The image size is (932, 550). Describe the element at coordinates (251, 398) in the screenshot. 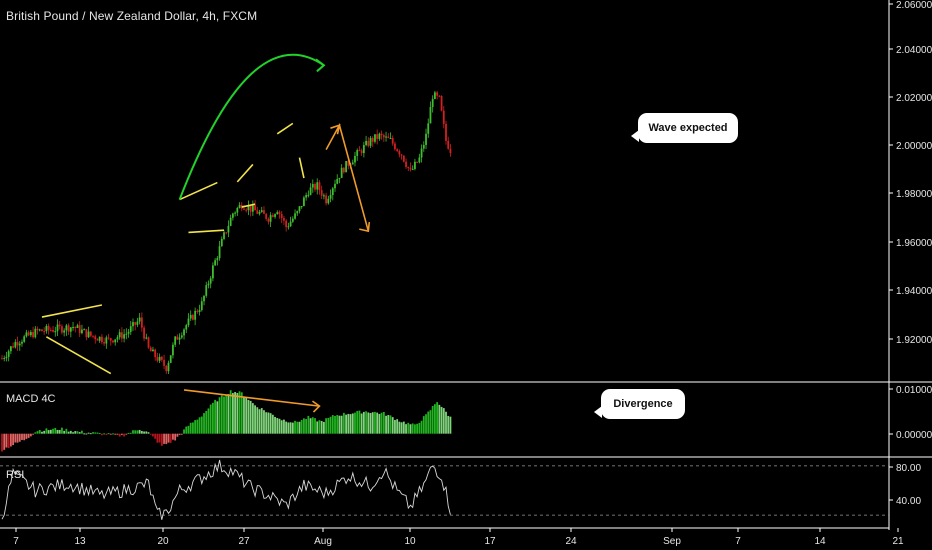

I see `macd-divergence` at that location.